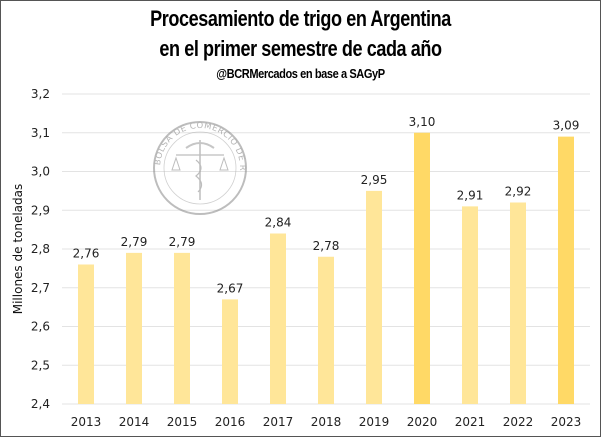  I want to click on y-tick-label: 2,8, so click(40, 249).